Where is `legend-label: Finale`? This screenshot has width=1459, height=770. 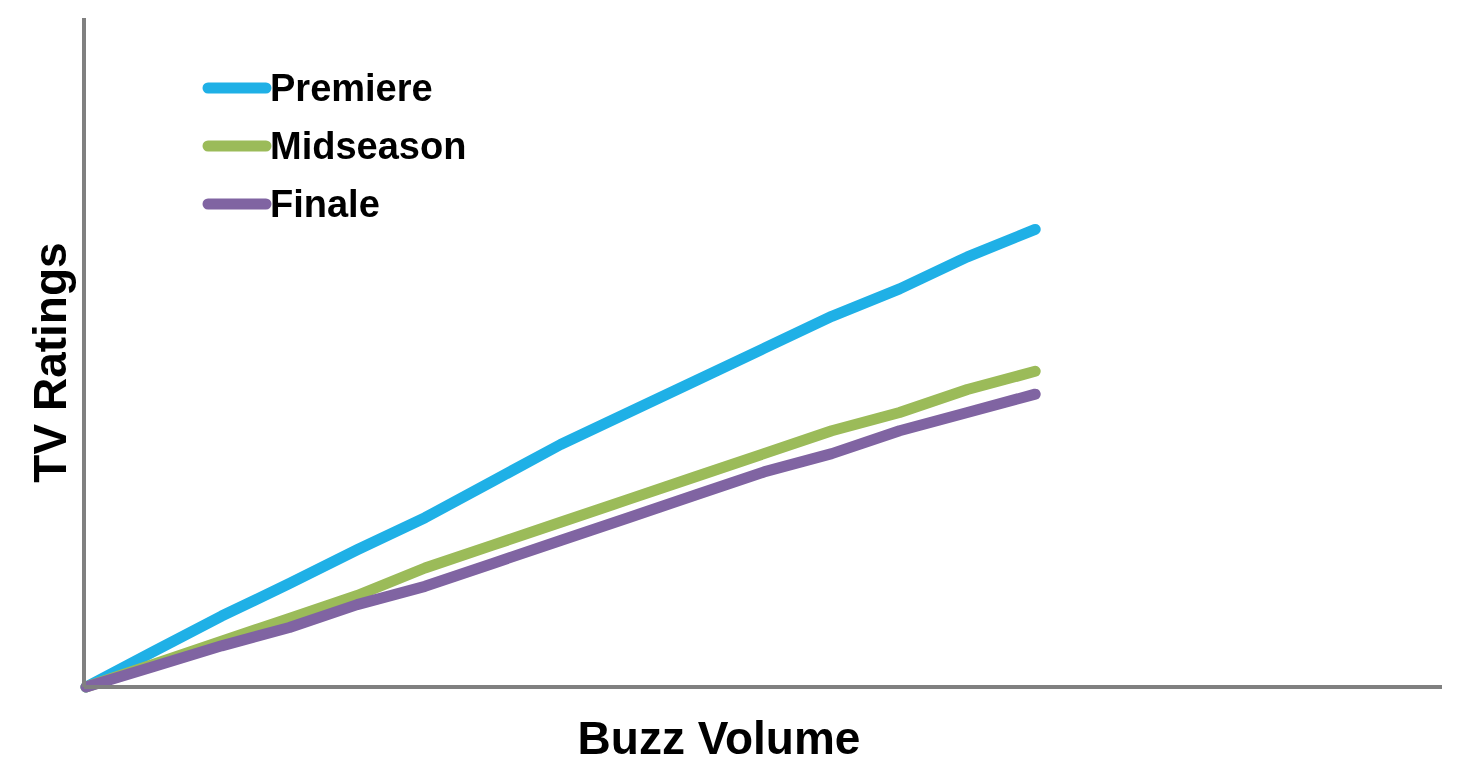
legend-label: Finale is located at coordinates (325, 204).